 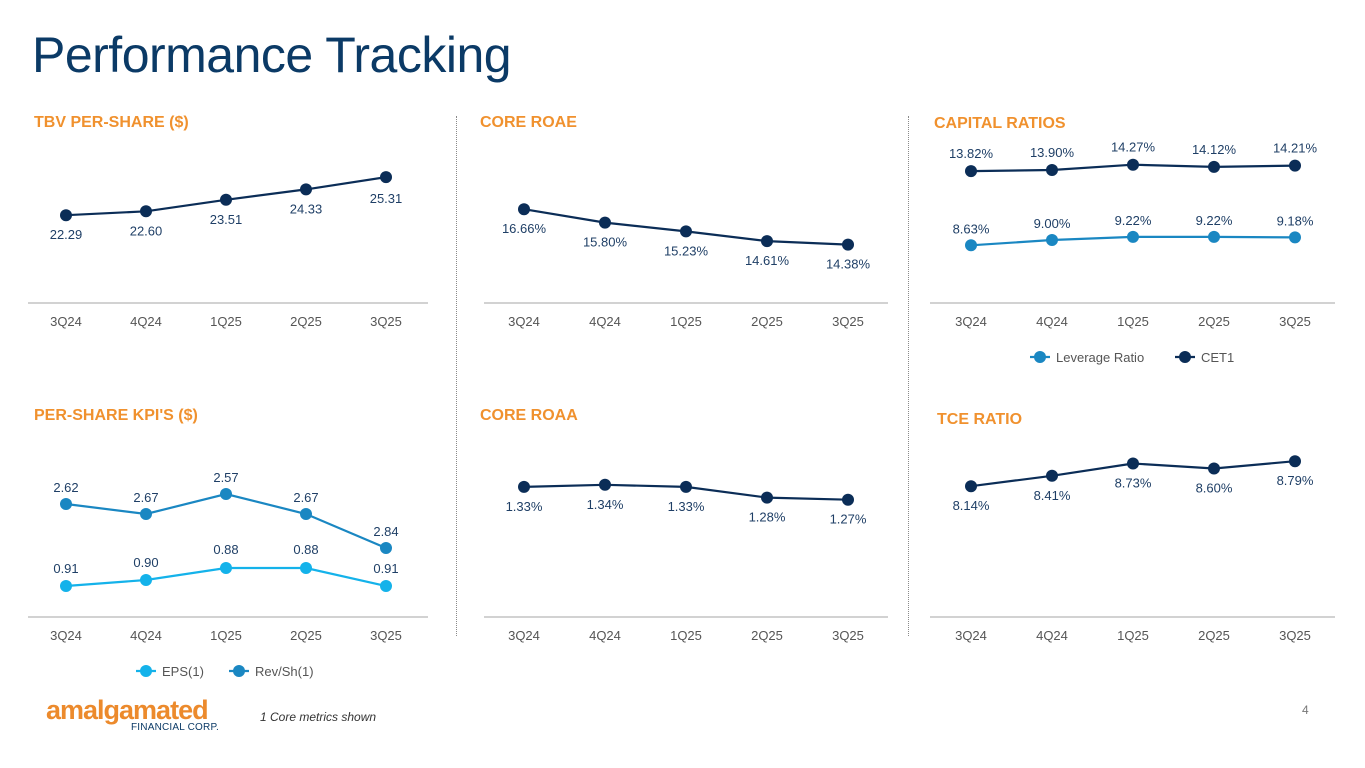 What do you see at coordinates (1052, 495) in the screenshot?
I see `tce-data-label: 8.41%` at bounding box center [1052, 495].